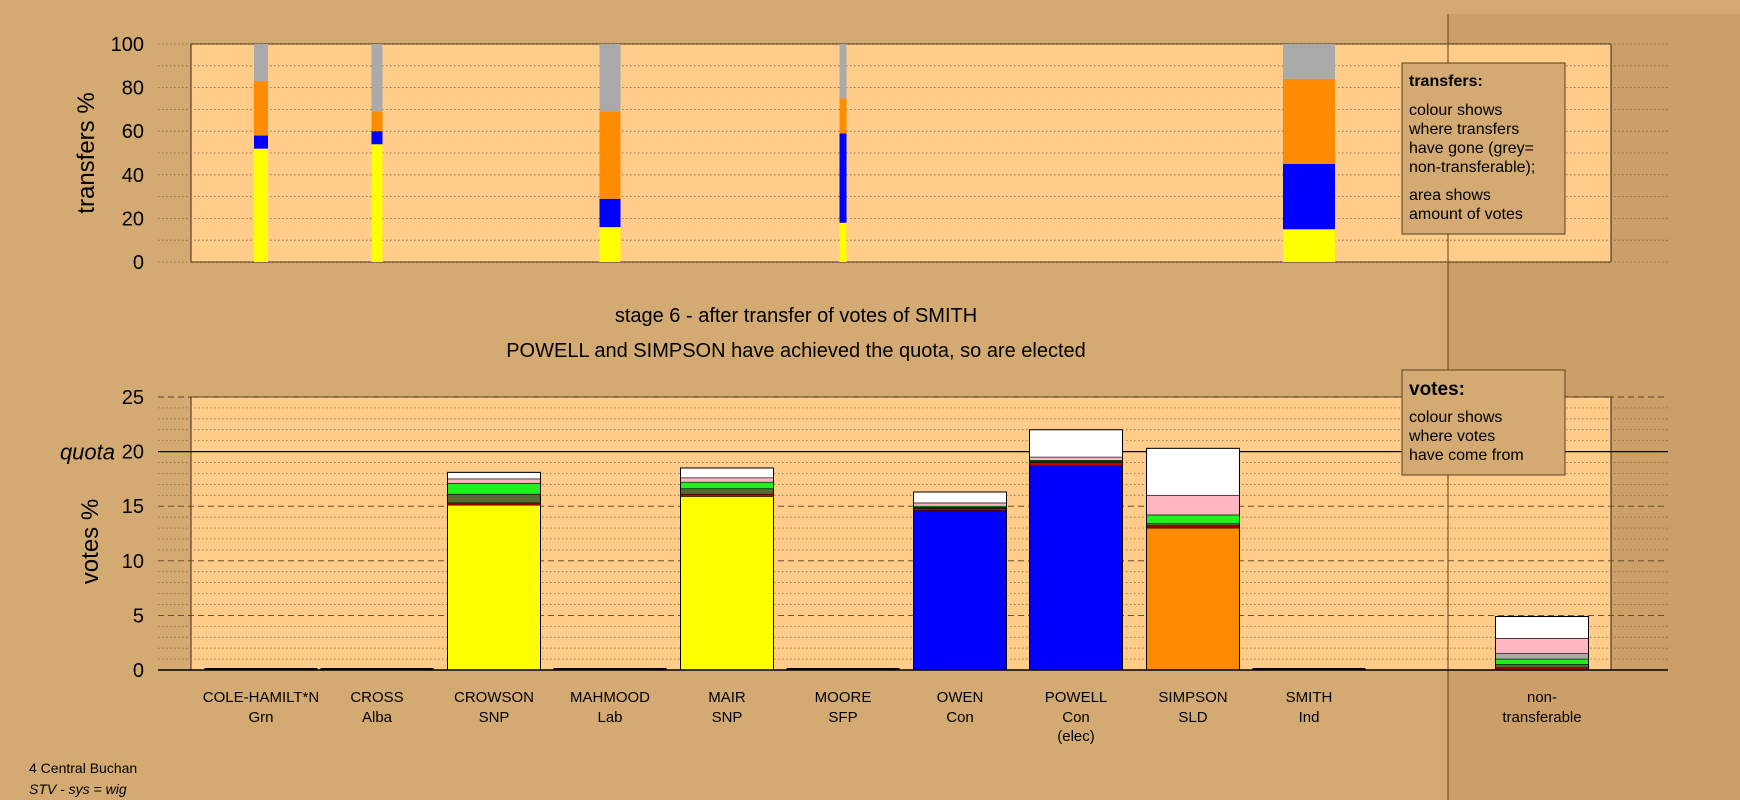 The width and height of the screenshot is (1740, 800). Describe the element at coordinates (1437, 389) in the screenshot. I see `votes-legend-title: votes:` at that location.